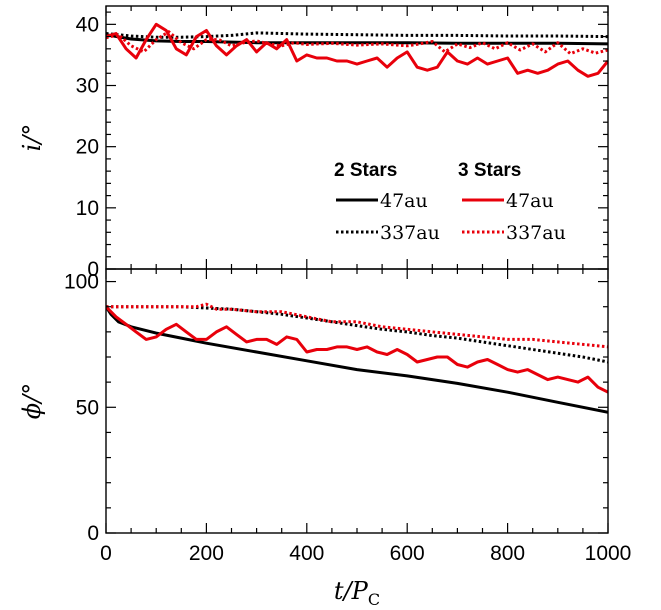  I want to click on top-series-2-stars-337au, so click(357, 35).